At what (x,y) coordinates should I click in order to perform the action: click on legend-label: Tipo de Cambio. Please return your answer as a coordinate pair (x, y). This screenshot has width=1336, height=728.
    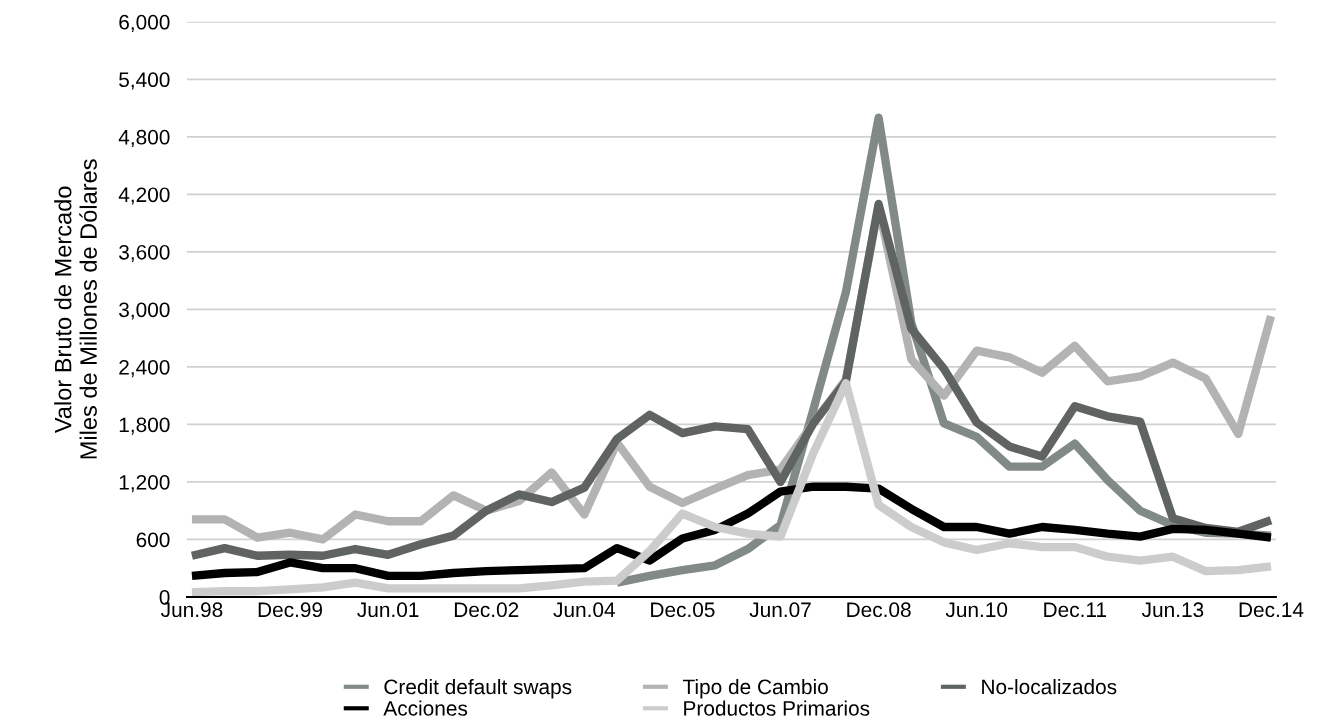
    Looking at the image, I should click on (755, 688).